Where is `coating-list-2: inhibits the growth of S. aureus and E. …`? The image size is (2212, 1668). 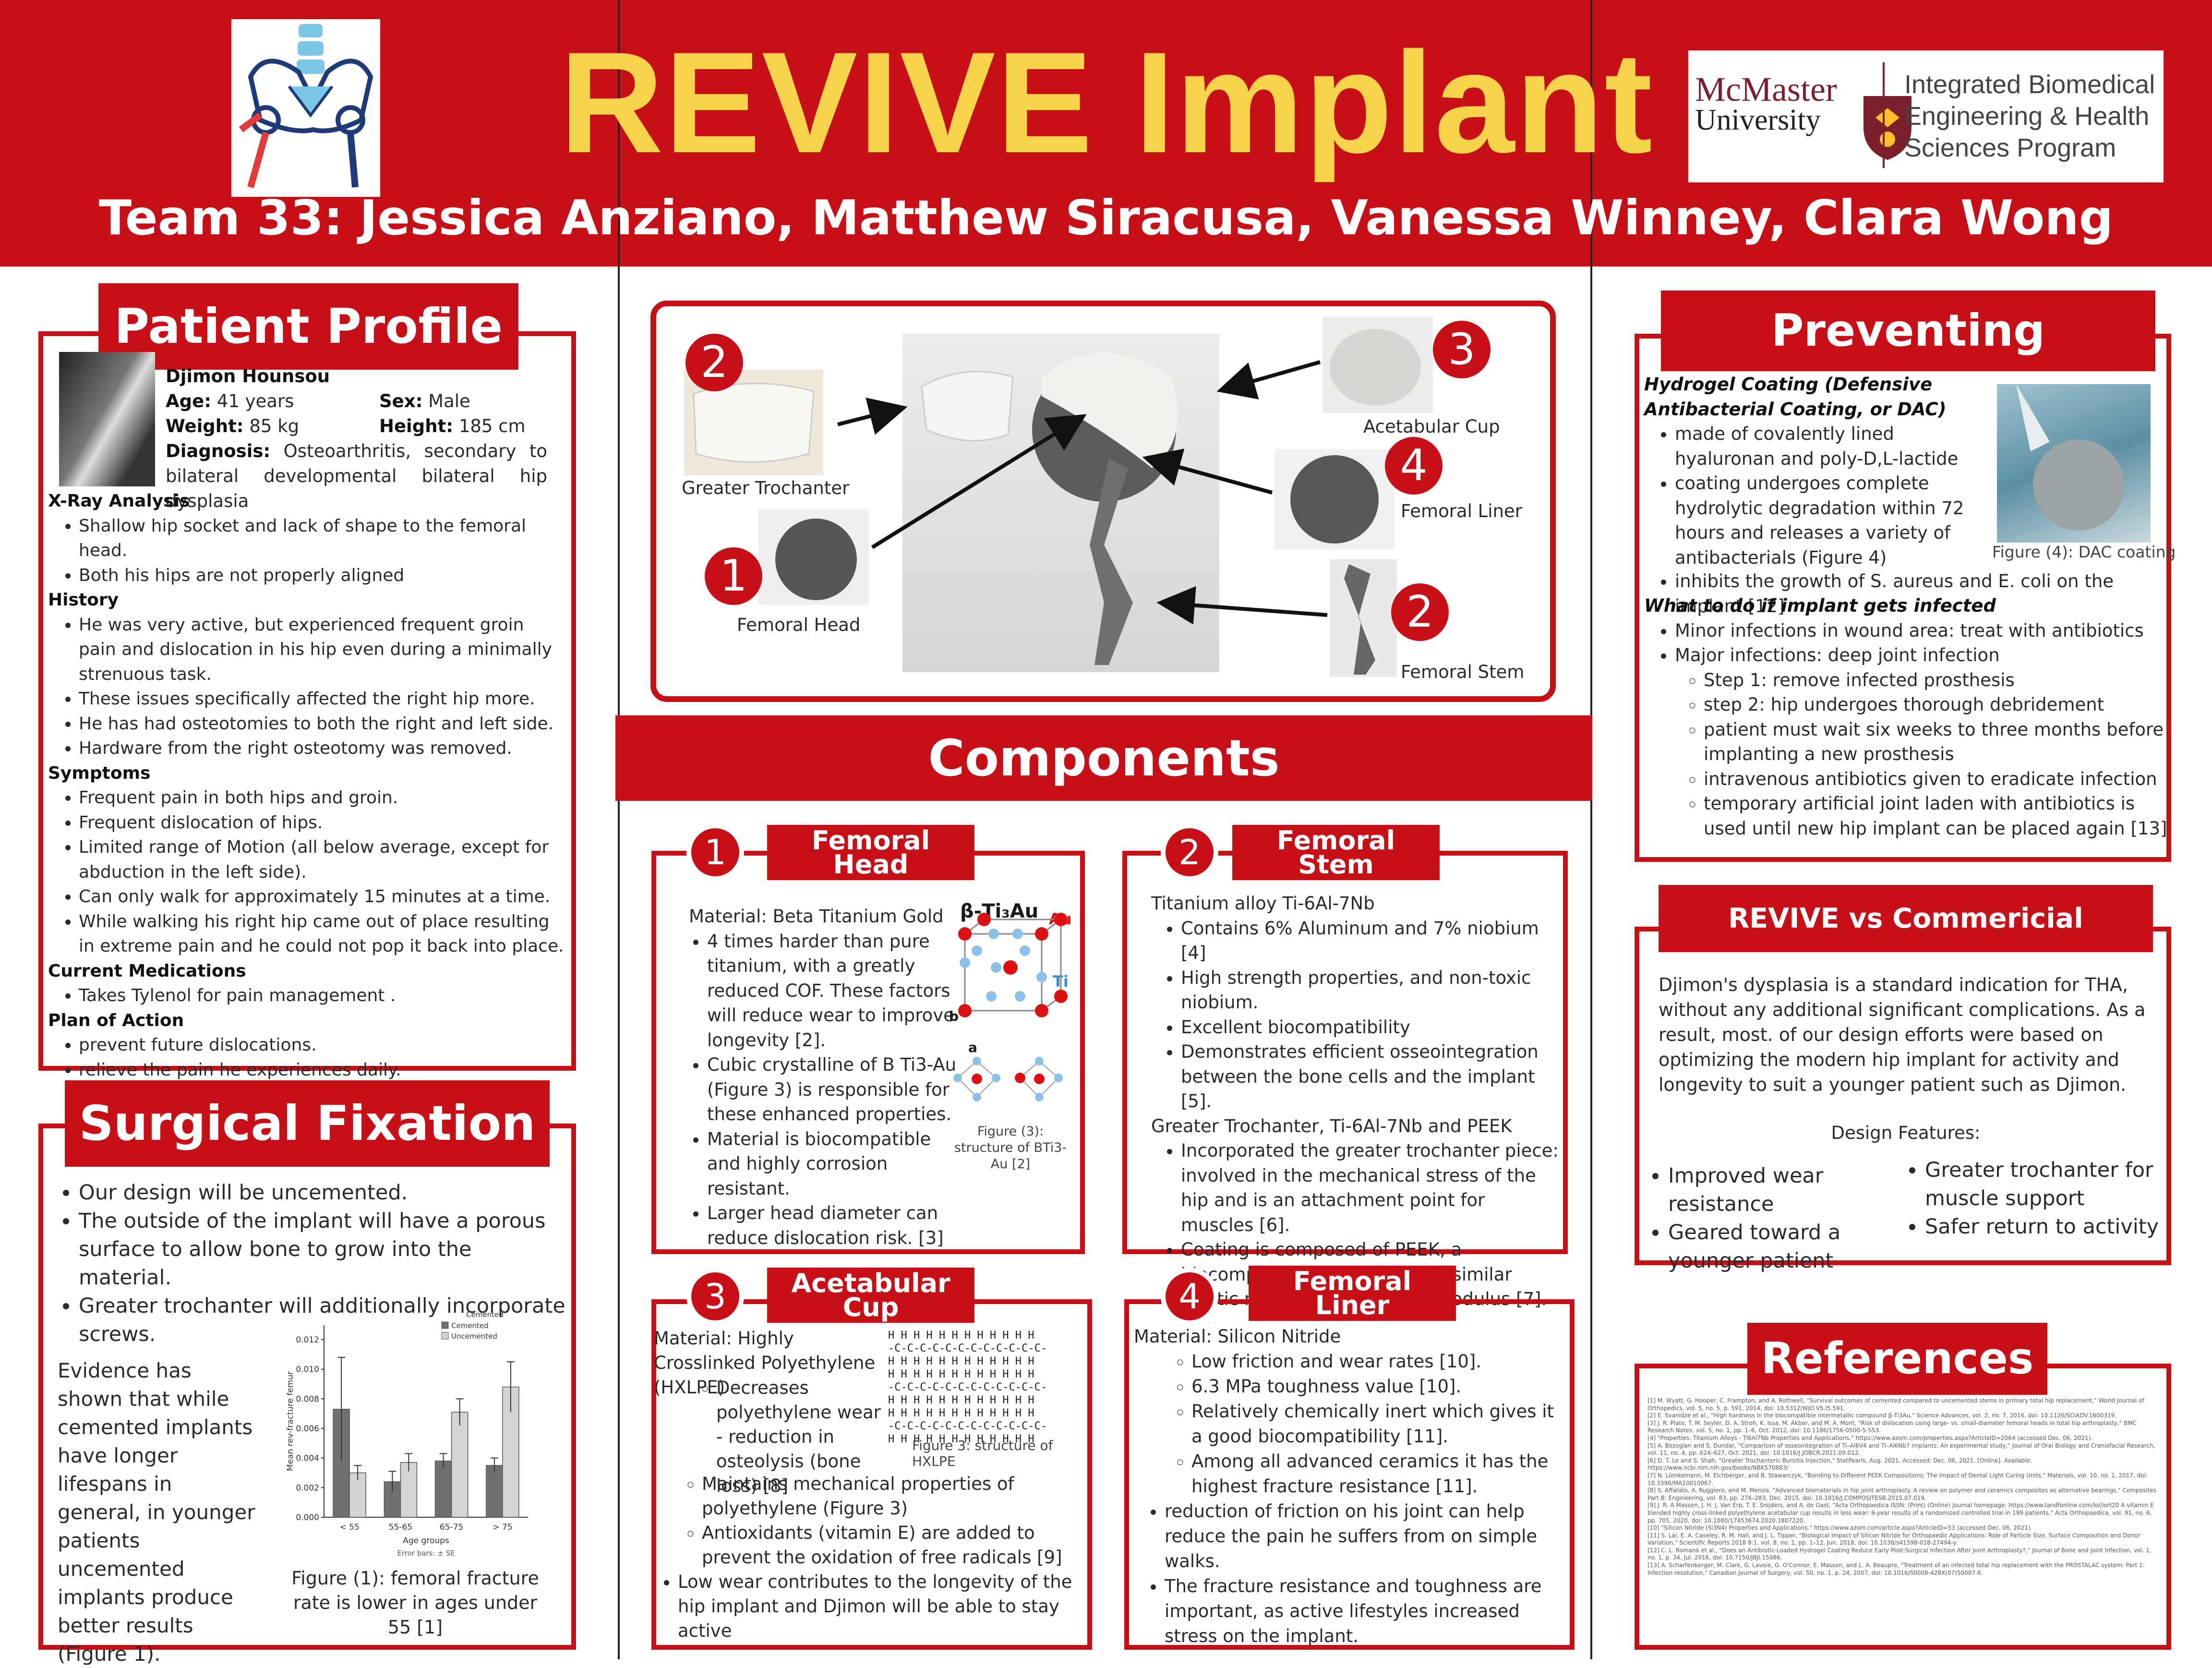
coating-list-2: inhibits the growth of S. aureus and E. … is located at coordinates (1906, 593).